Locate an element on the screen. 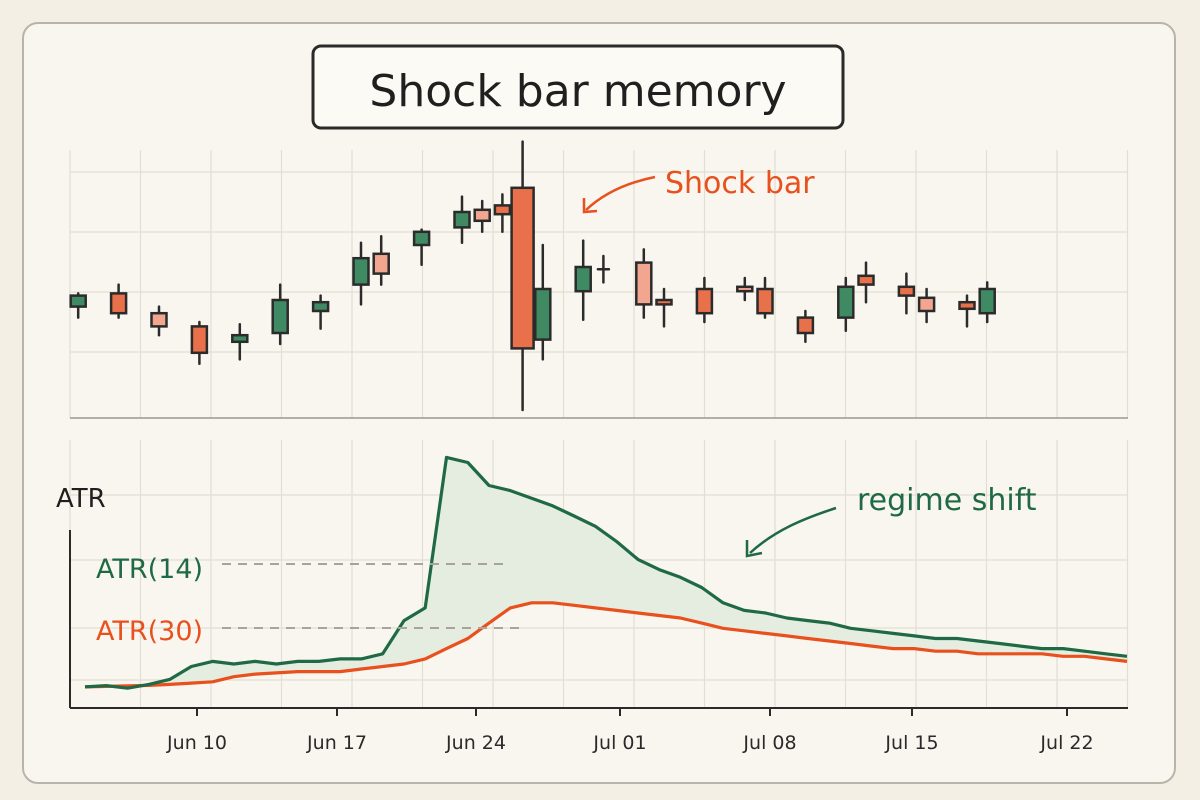 Image resolution: width=1200 pixels, height=800 pixels. x-tick-label: Jun 17 is located at coordinates (336, 743).